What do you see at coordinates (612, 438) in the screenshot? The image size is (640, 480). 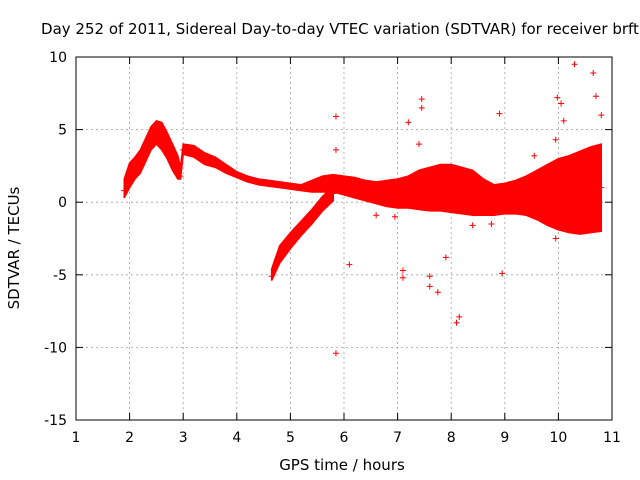 I see `x-tick-label: 11` at bounding box center [612, 438].